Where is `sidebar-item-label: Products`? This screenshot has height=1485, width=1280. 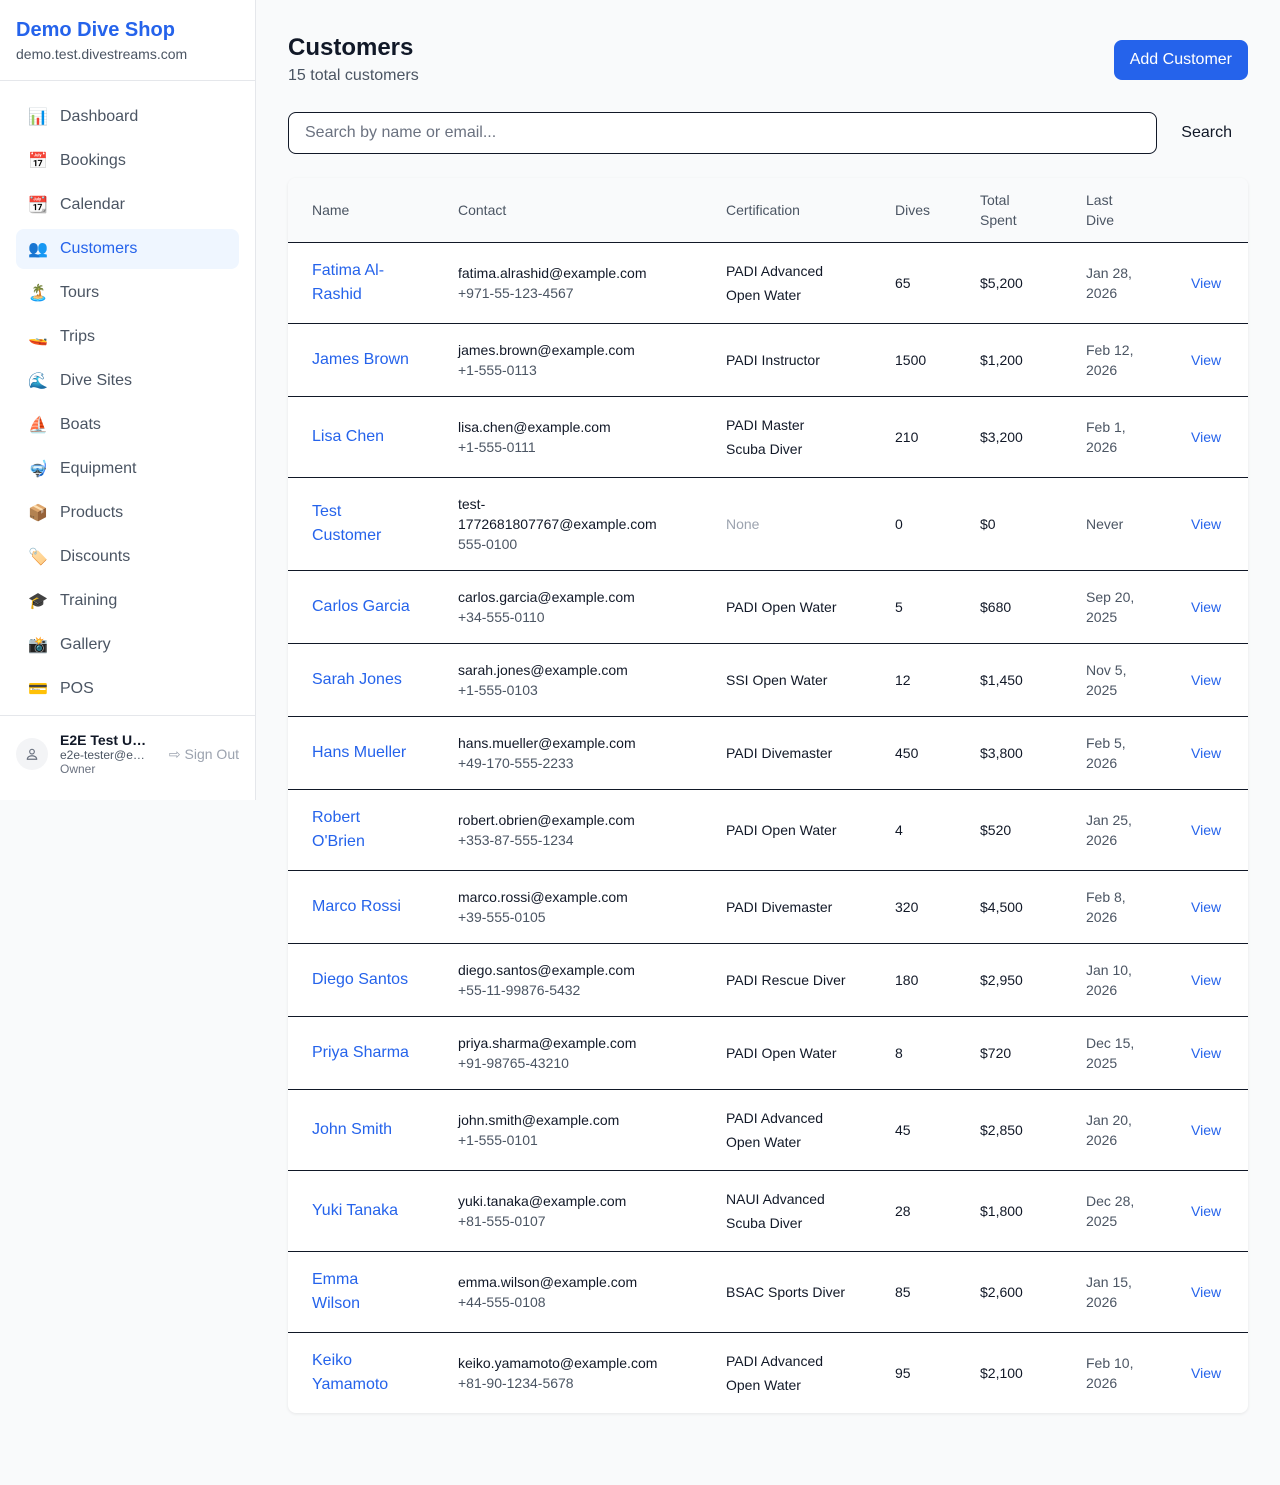 sidebar-item-label: Products is located at coordinates (92, 512).